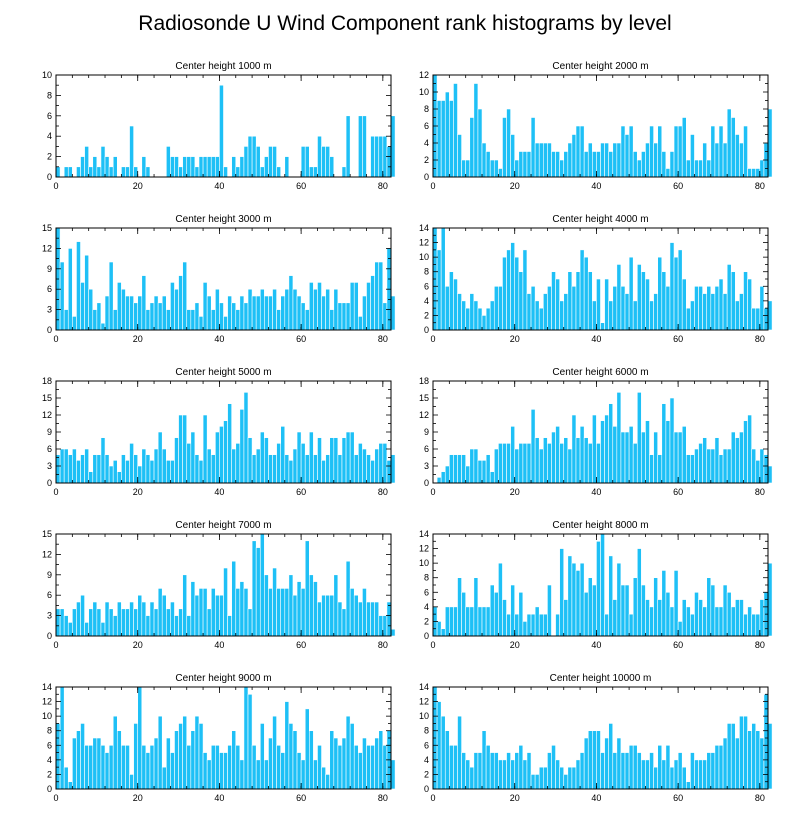 Image resolution: width=810 pixels, height=824 pixels. I want to click on y-tick-label: 9, so click(49, 575).